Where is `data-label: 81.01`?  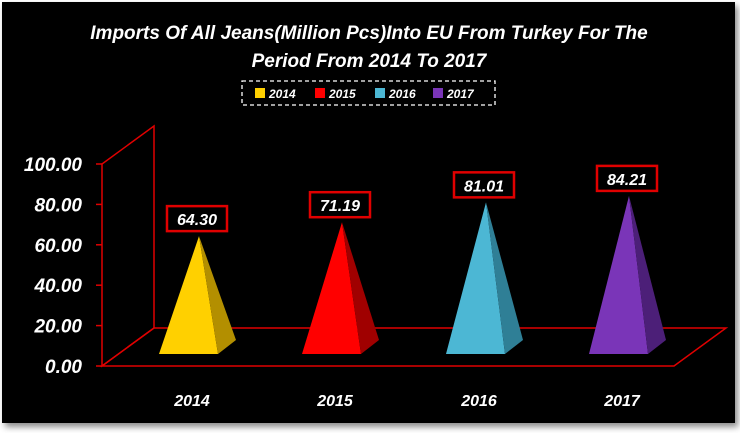 data-label: 81.01 is located at coordinates (484, 186).